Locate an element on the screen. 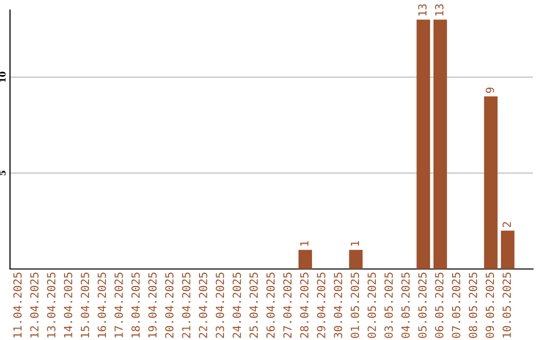 The height and width of the screenshot is (340, 540). x-tick-label: 01.05.2025 is located at coordinates (355, 305).